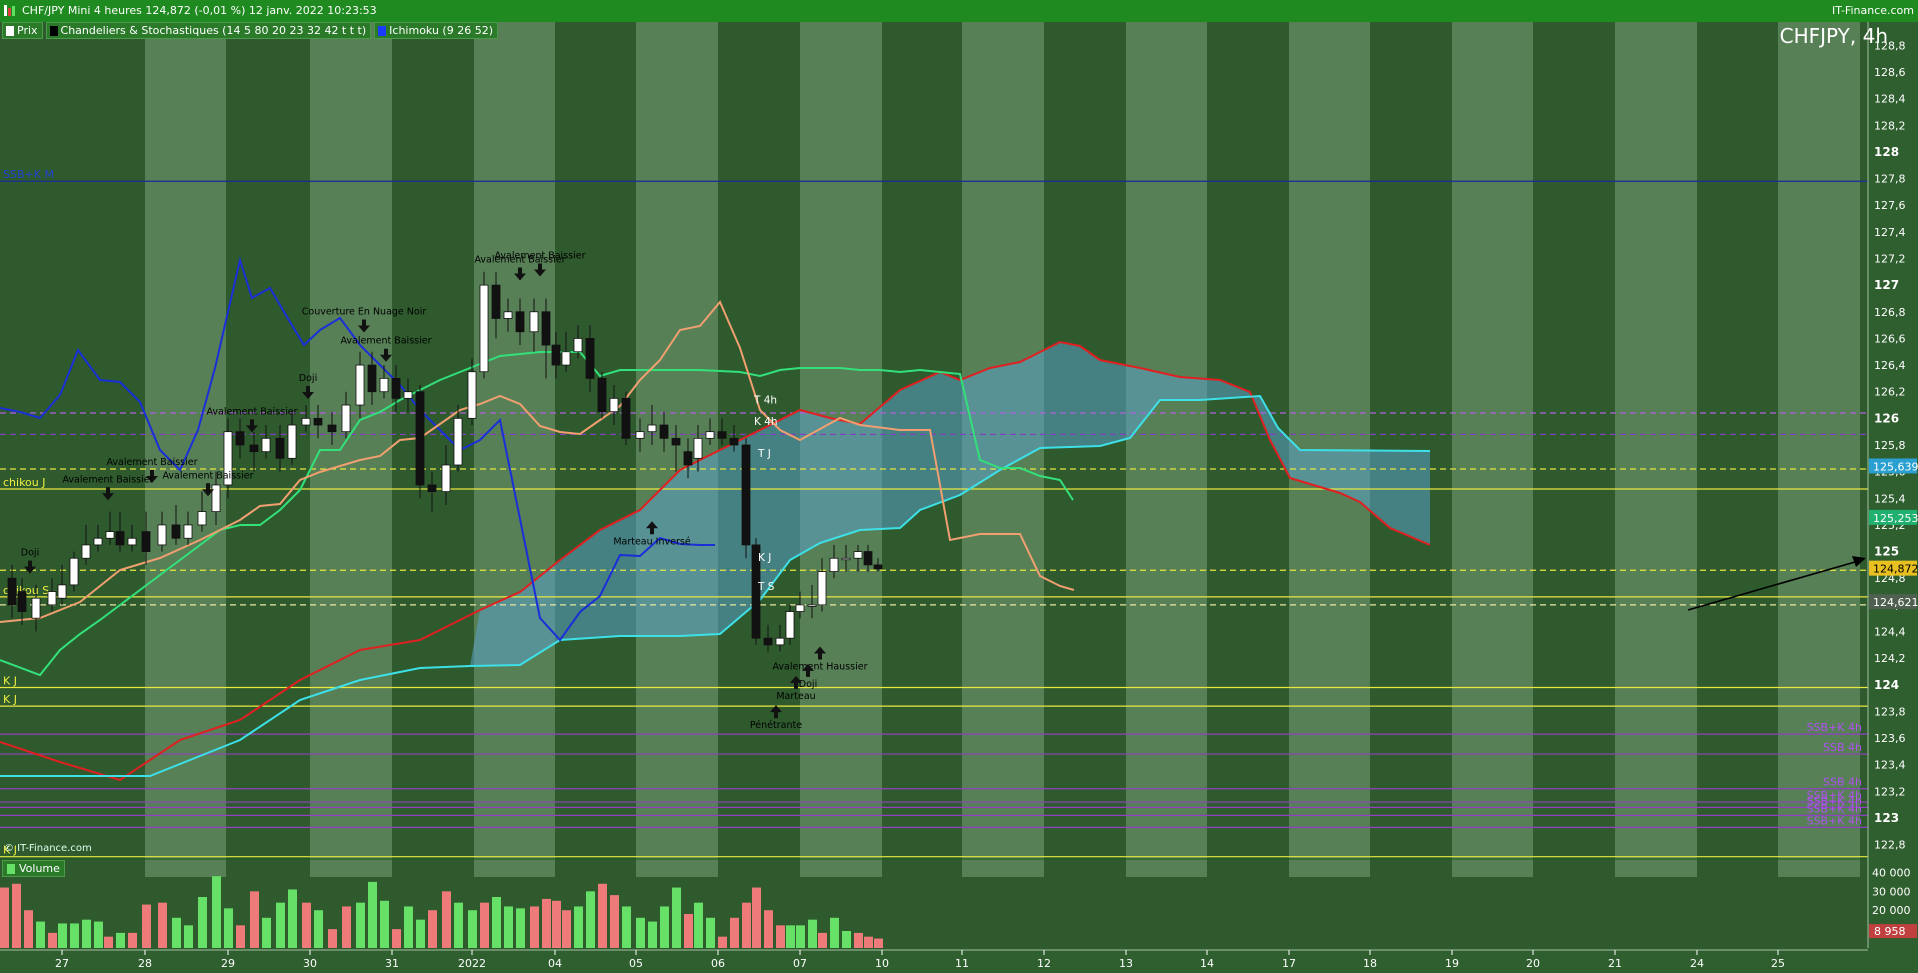  I want to click on pattern-annotation: Pénétrante, so click(776, 718).